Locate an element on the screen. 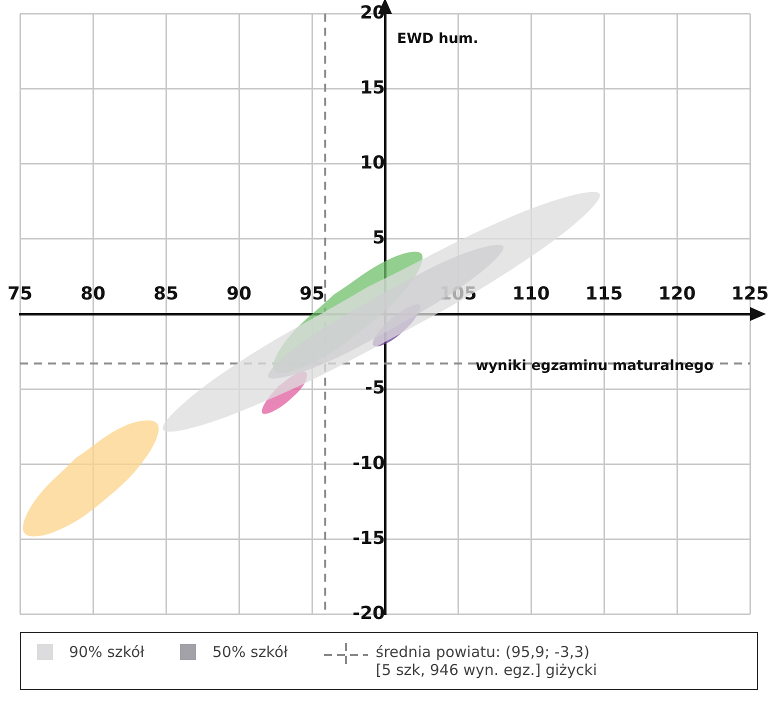 The image size is (778, 706). y-tick-label: -15 is located at coordinates (368, 538).